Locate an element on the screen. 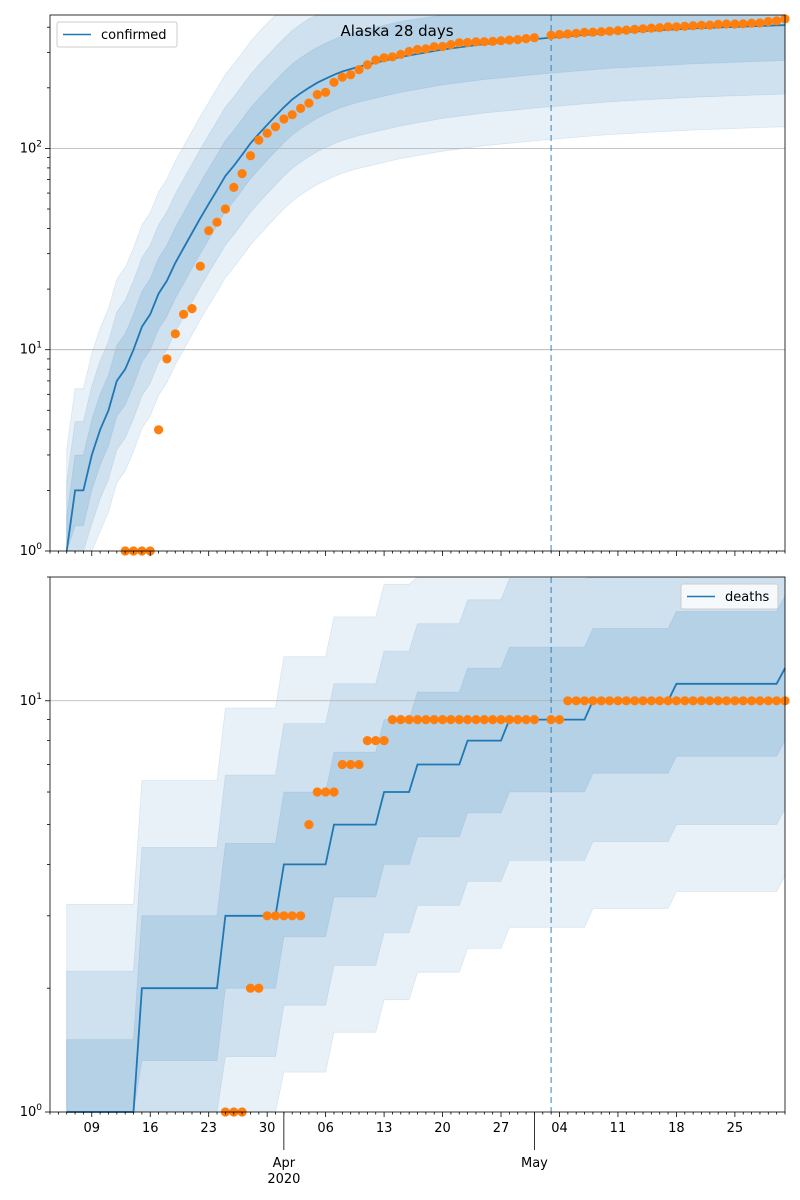  x-tick-label: 20 is located at coordinates (442, 1128).